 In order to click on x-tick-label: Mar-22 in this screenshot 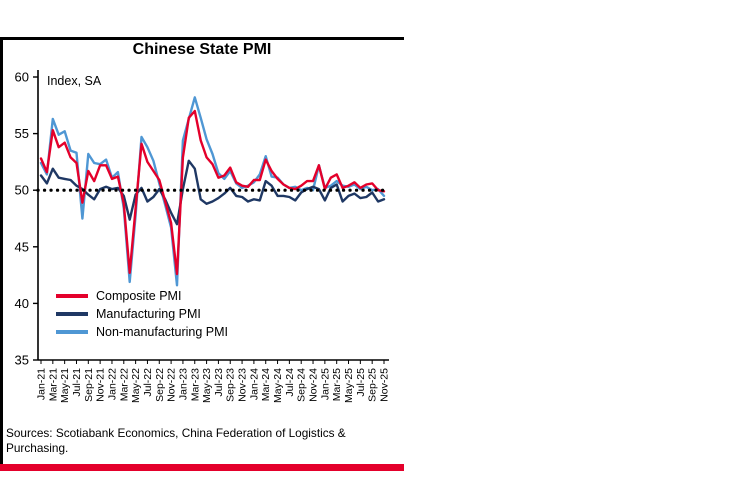, I will do `click(124, 384)`.